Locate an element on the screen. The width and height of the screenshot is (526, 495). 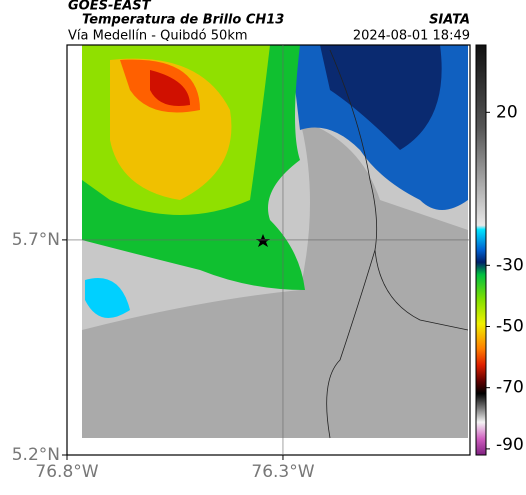
colorbar-tick-label: -90 is located at coordinates (510, 445).